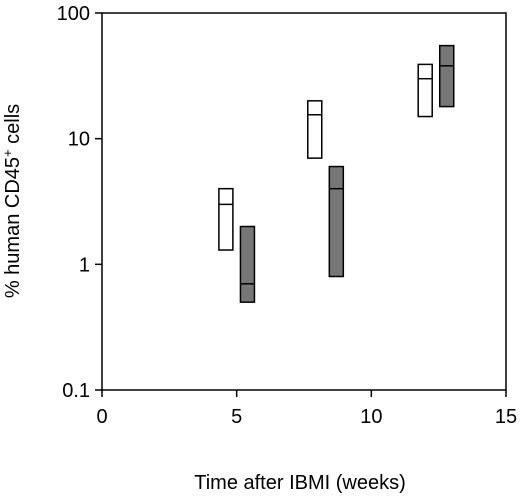  I want to click on x-tick-label: 10, so click(371, 417).